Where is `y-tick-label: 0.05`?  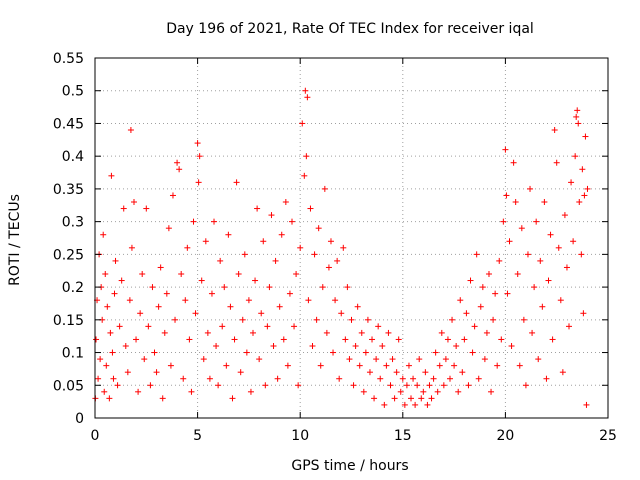
y-tick-label: 0.05 is located at coordinates (68, 386).